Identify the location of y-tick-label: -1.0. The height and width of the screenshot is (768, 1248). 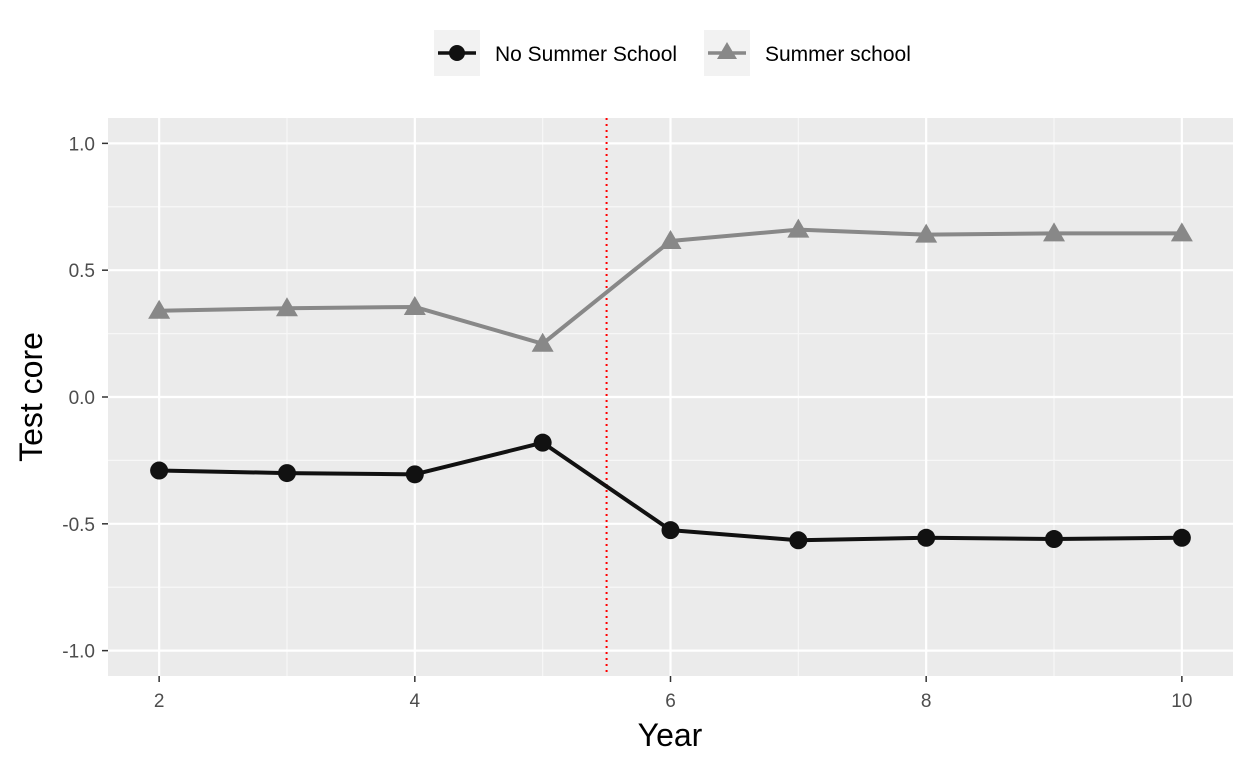
(78, 652).